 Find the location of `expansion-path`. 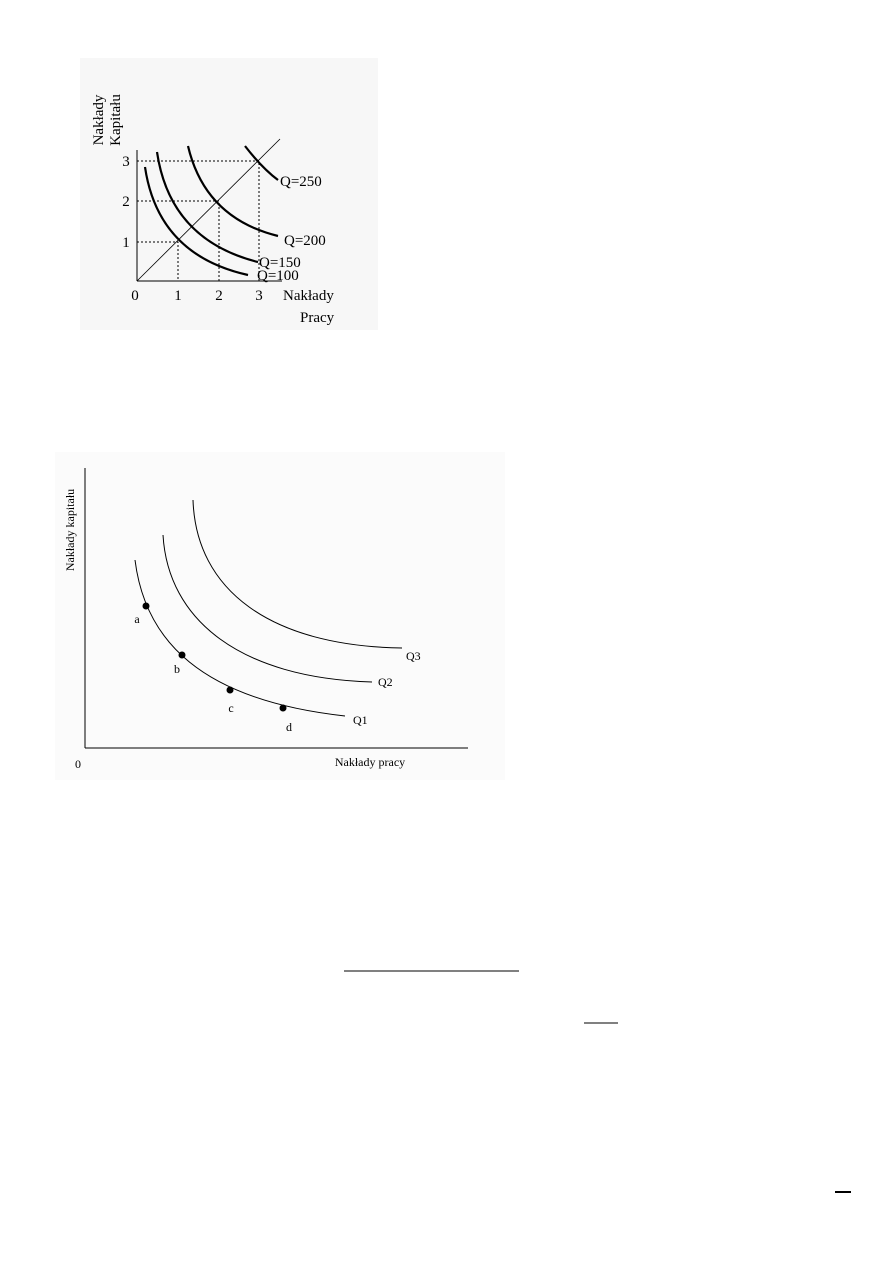

expansion-path is located at coordinates (208, 210).